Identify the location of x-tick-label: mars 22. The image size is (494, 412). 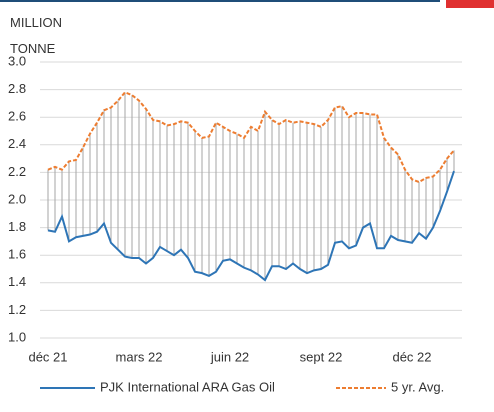
(139, 356).